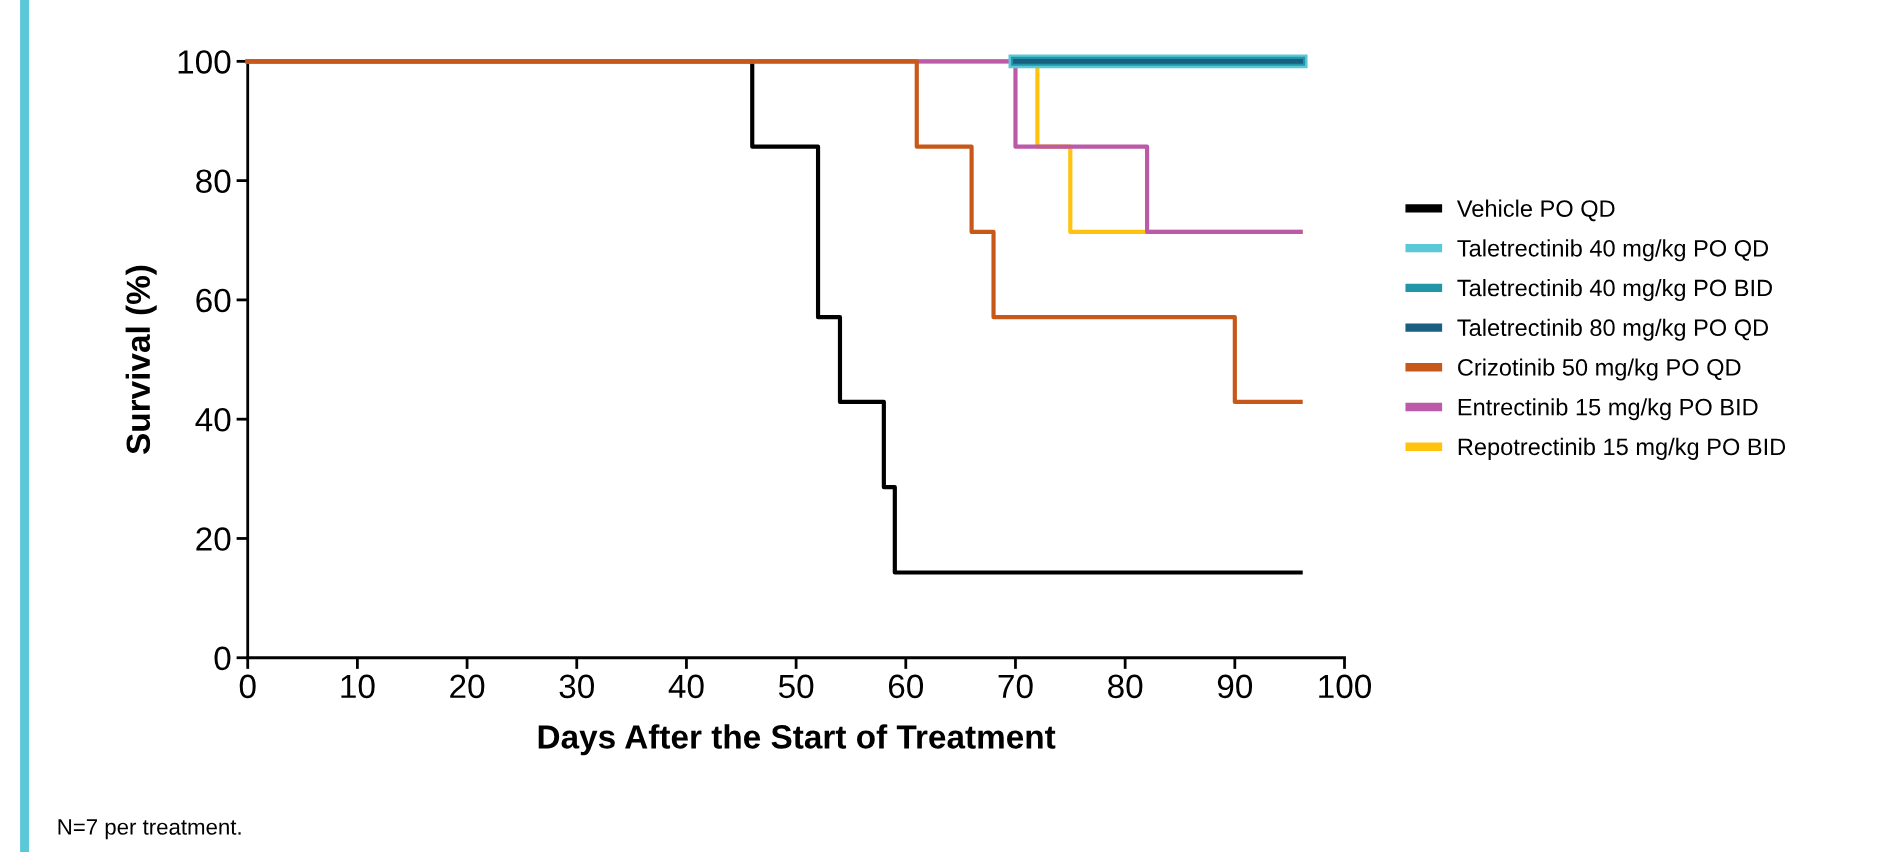  I want to click on legend-label: Repotrectinib 15 mg/kg PO BID, so click(1622, 448).